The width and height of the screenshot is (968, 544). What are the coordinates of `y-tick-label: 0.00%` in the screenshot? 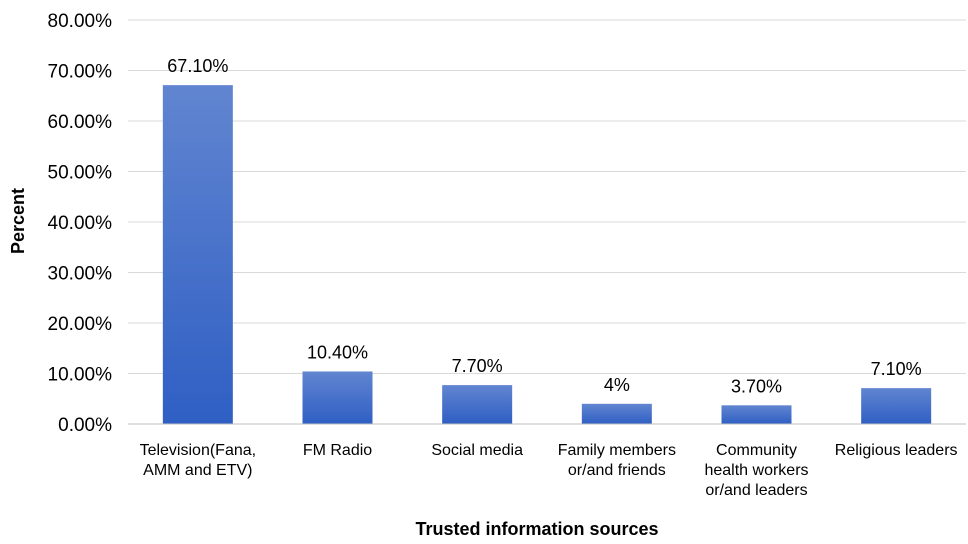 It's located at (85, 425).